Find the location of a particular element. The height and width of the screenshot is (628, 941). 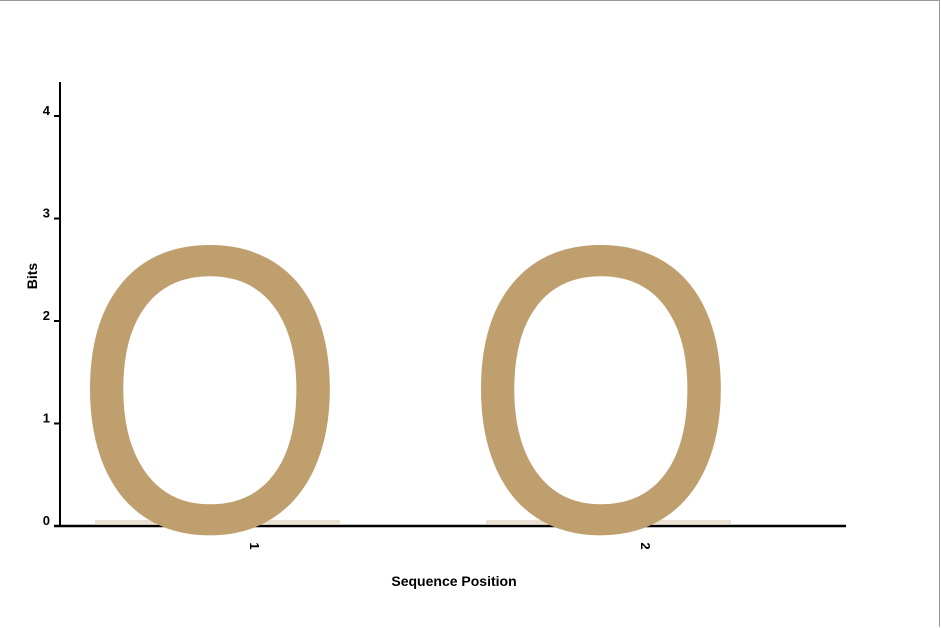

y-tick-label: 3 is located at coordinates (46, 213).